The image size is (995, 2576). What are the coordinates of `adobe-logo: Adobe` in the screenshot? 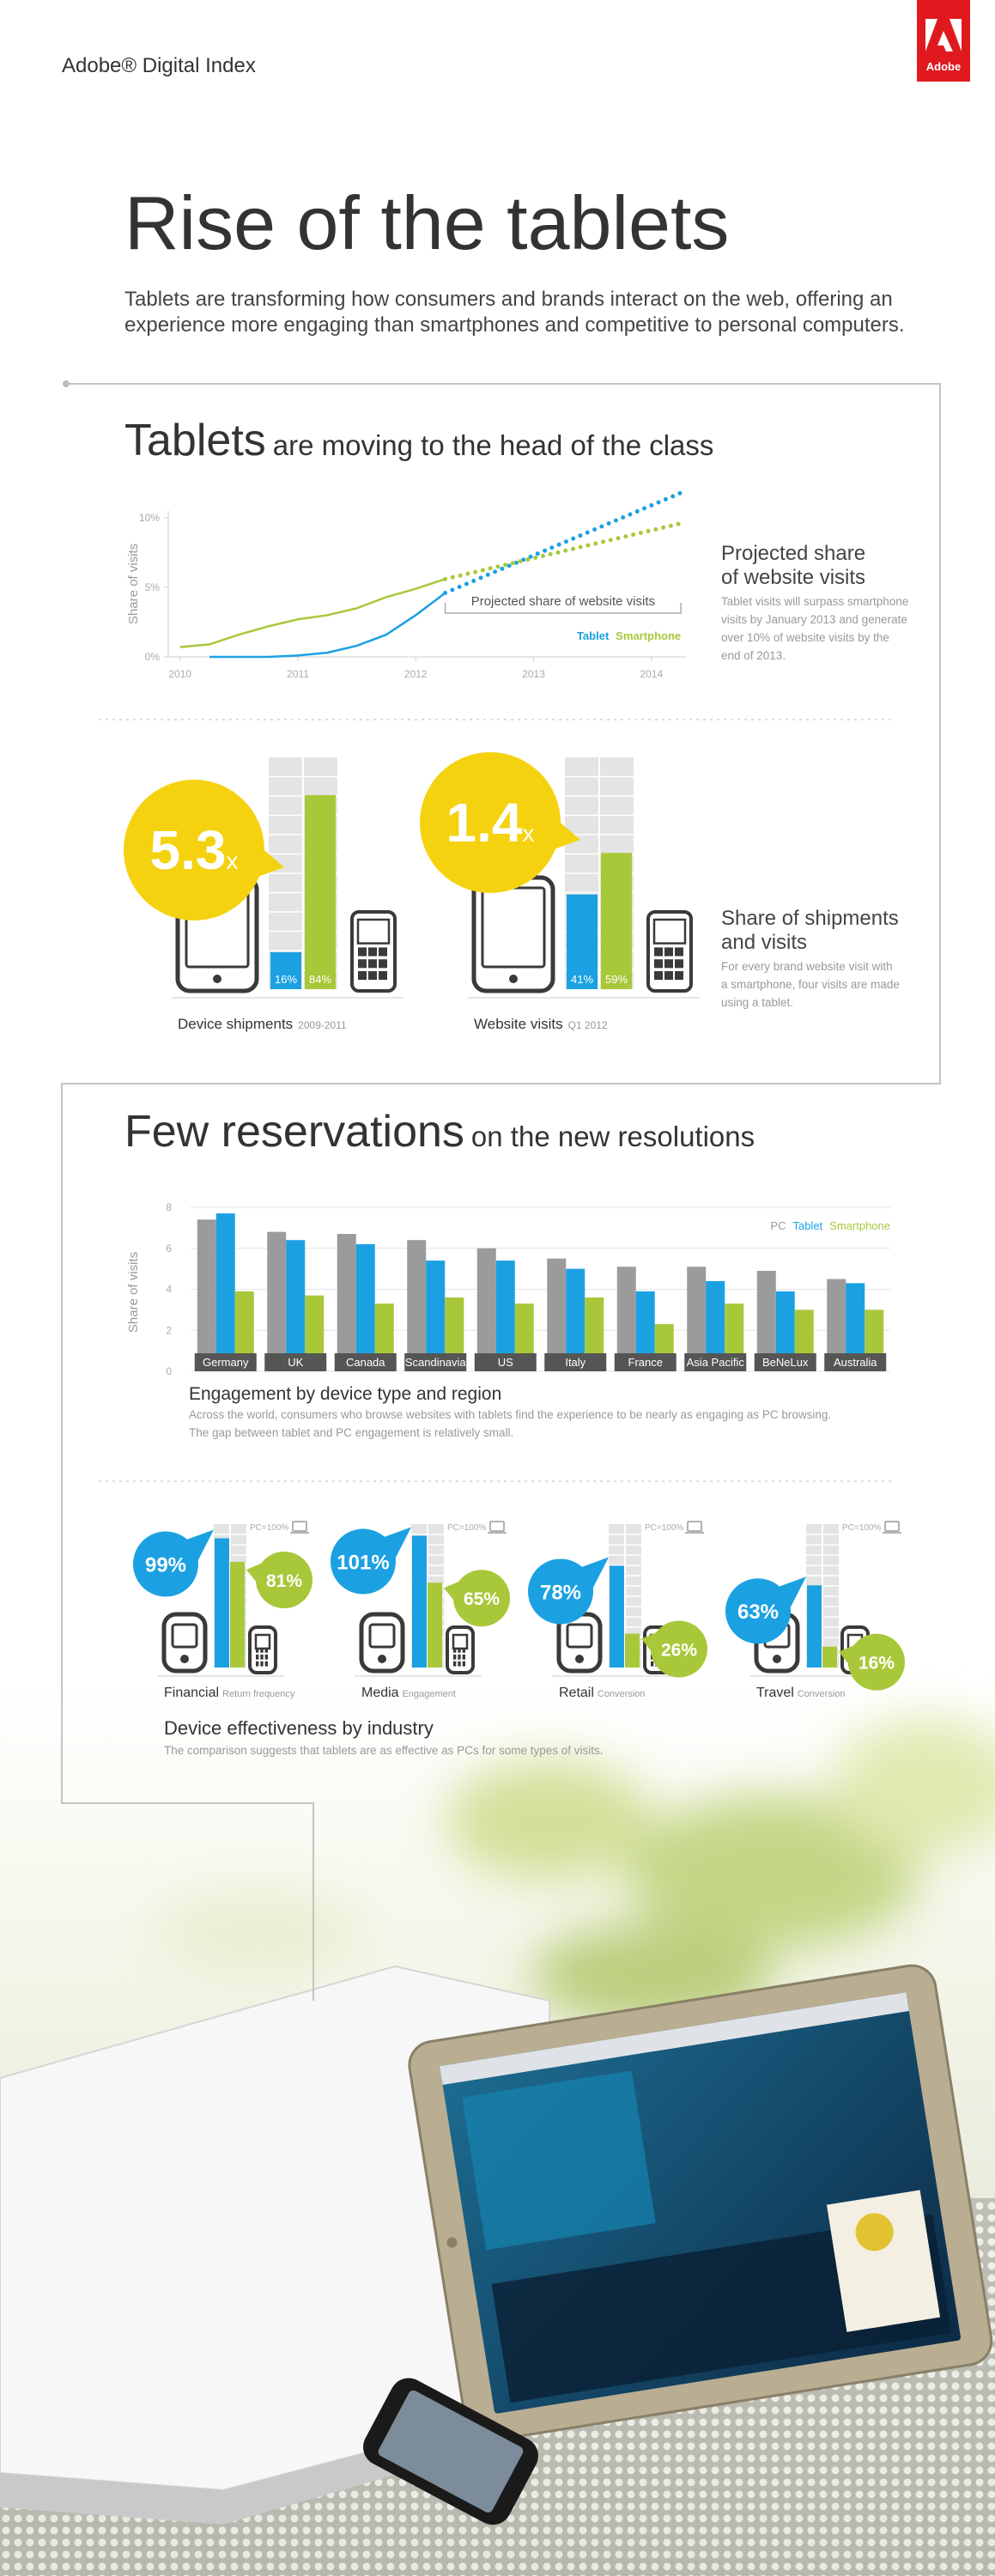 It's located at (943, 41).